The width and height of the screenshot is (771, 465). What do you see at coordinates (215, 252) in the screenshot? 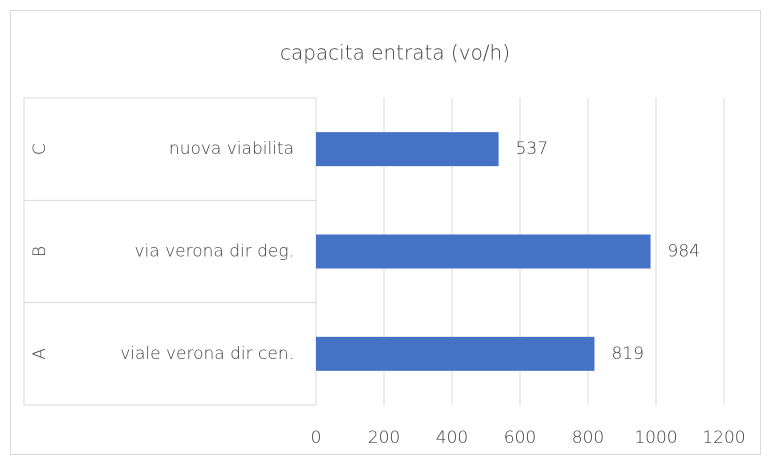
I see `category-label: via verona dir deg.` at bounding box center [215, 252].